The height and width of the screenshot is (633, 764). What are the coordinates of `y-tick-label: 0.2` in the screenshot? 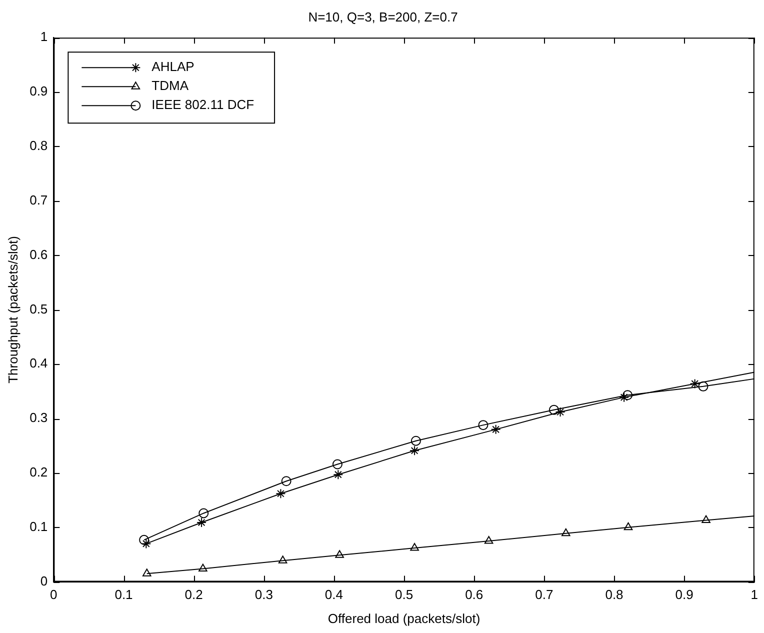 It's located at (39, 472).